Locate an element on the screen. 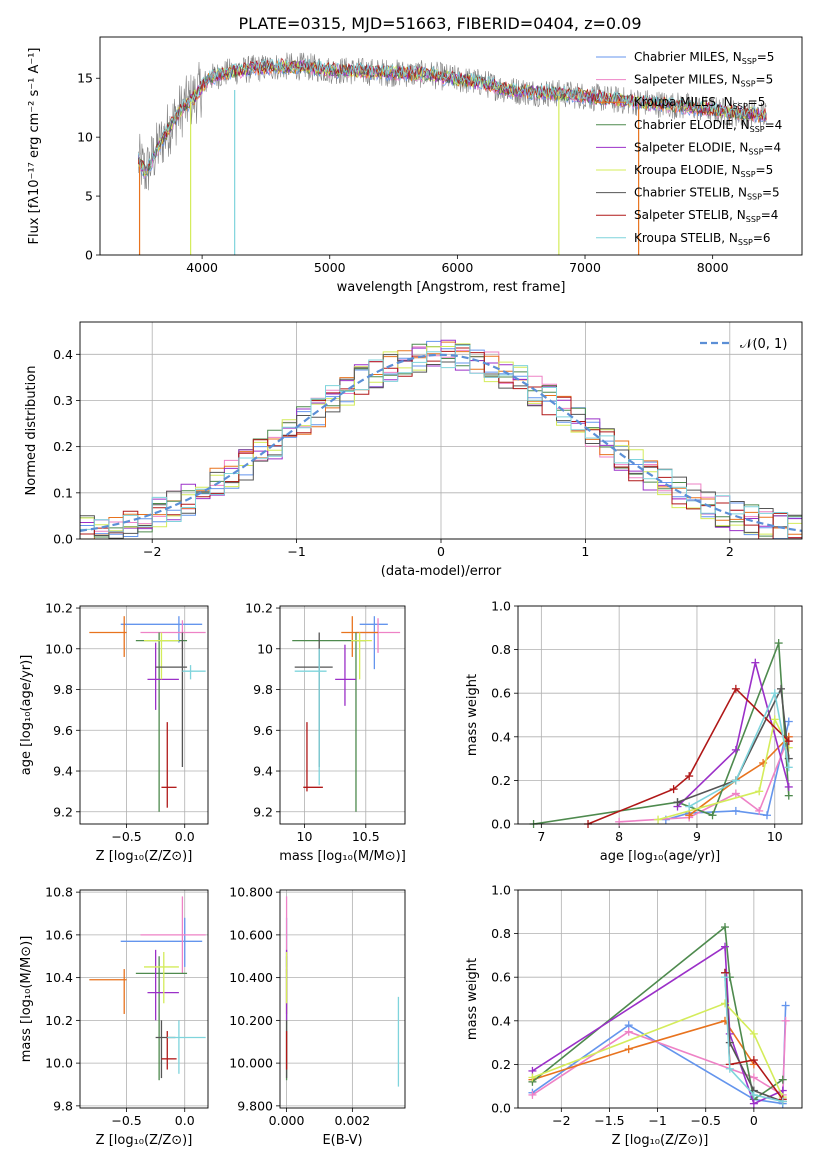  x-tick-label: −2 is located at coordinates (561, 1120).